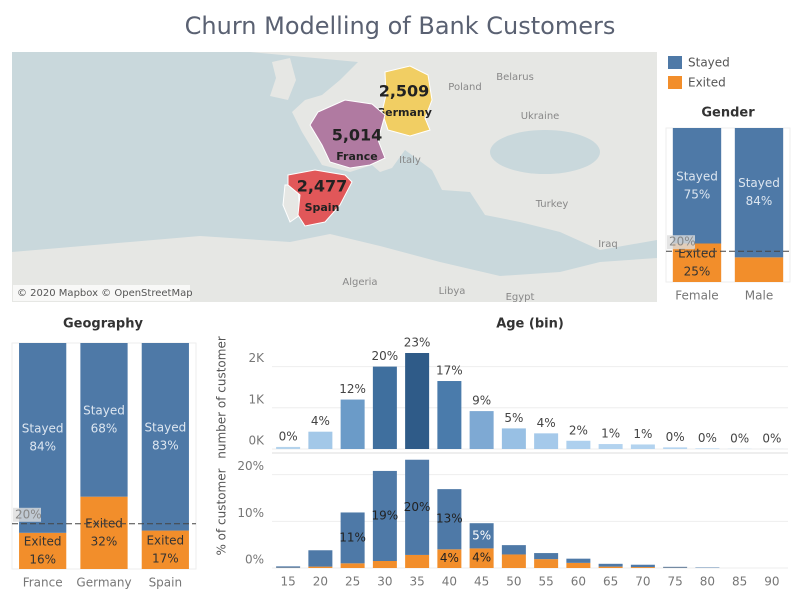  I want to click on segment-value: 16%, so click(42, 559).